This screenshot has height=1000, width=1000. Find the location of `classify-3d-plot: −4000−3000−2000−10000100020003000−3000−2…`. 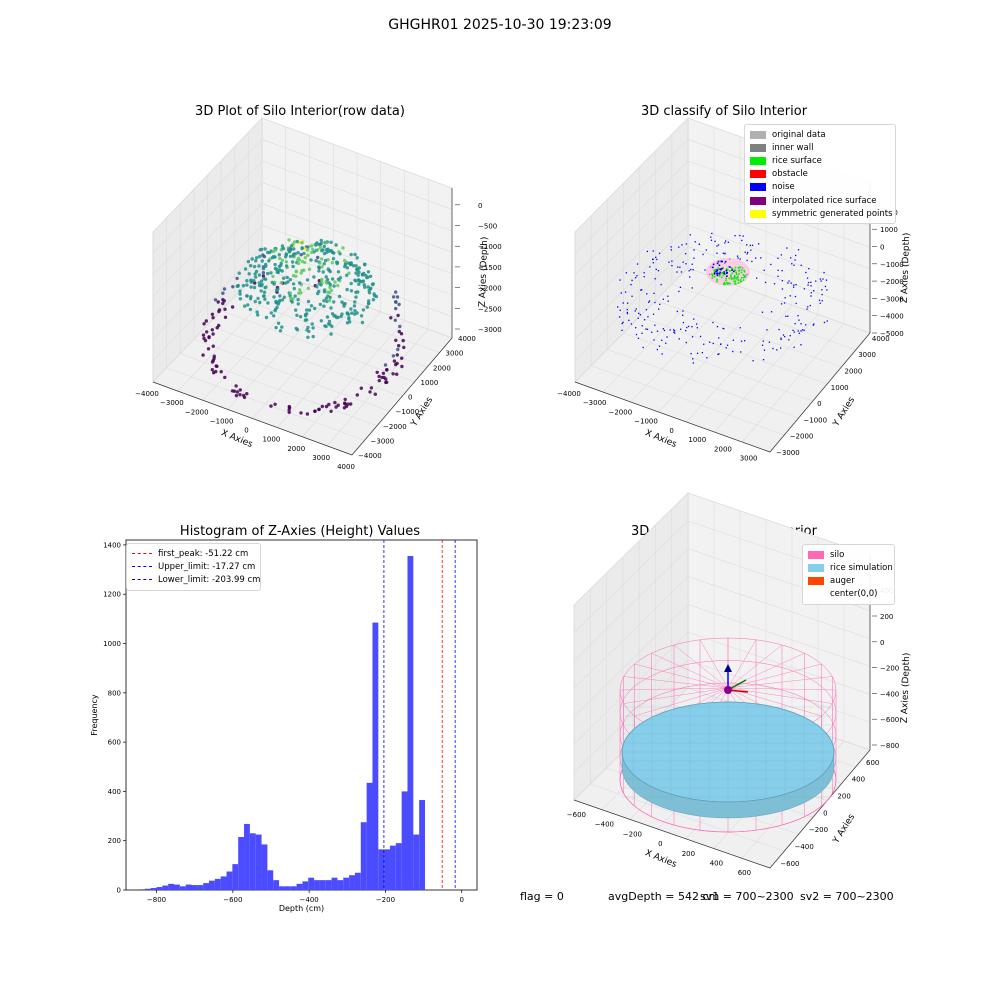

classify-3d-plot: −4000−3000−2000−10000100020003000−3000−2… is located at coordinates (734, 289).